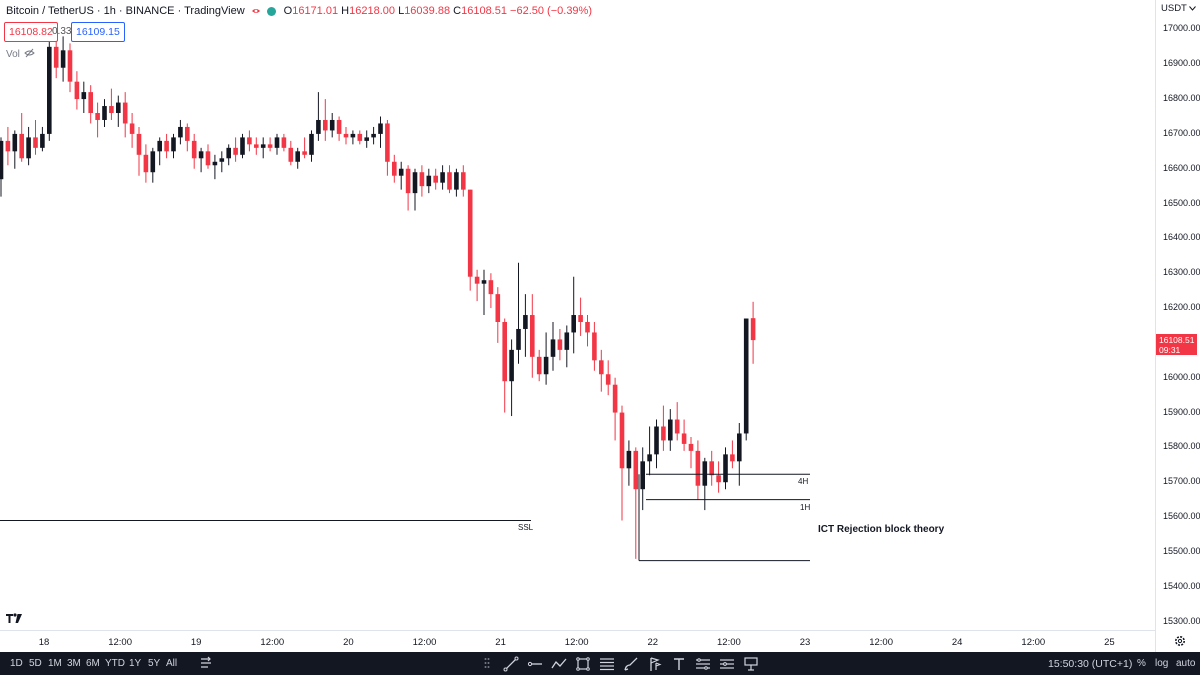 The width and height of the screenshot is (1200, 675). Describe the element at coordinates (1192, 8) in the screenshot. I see `chevron-down-icon` at that location.